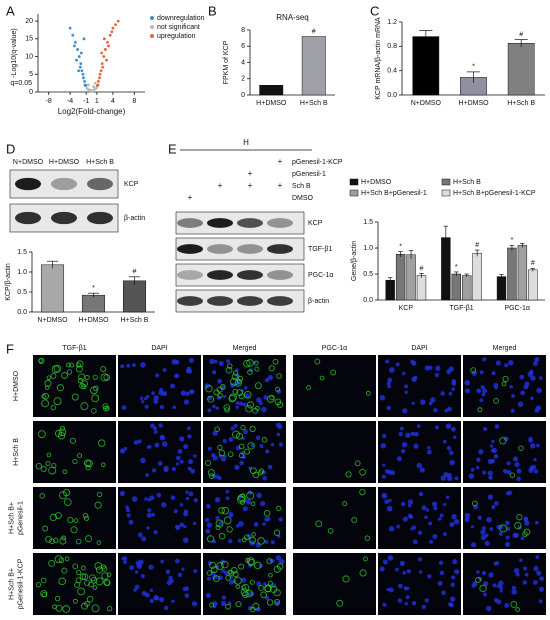 This screenshot has height=620, width=550. Describe the element at coordinates (250, 249) in the screenshot. I see `blot-band` at that location.